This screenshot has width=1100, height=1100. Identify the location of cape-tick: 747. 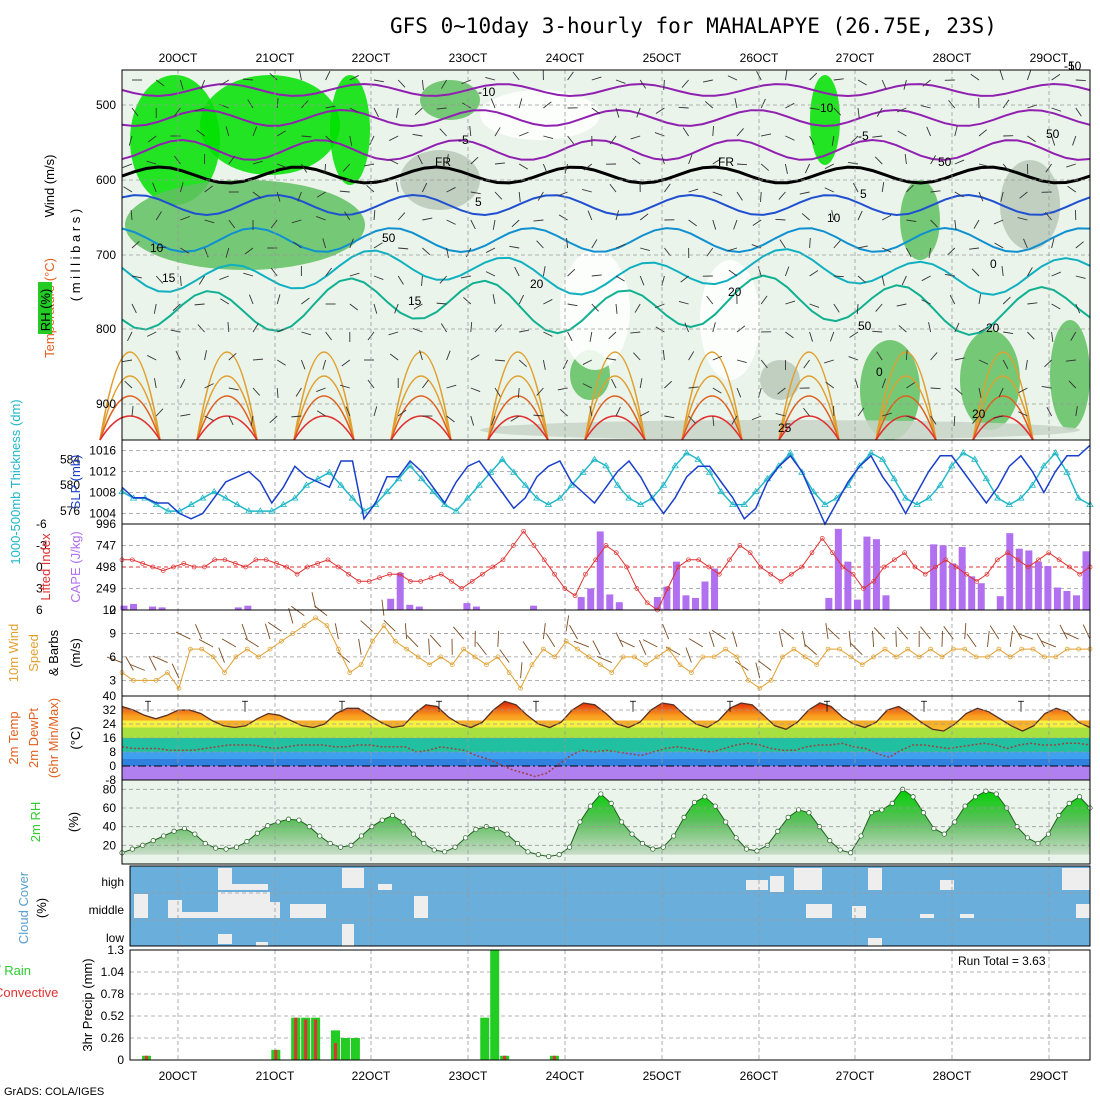
(106, 546).